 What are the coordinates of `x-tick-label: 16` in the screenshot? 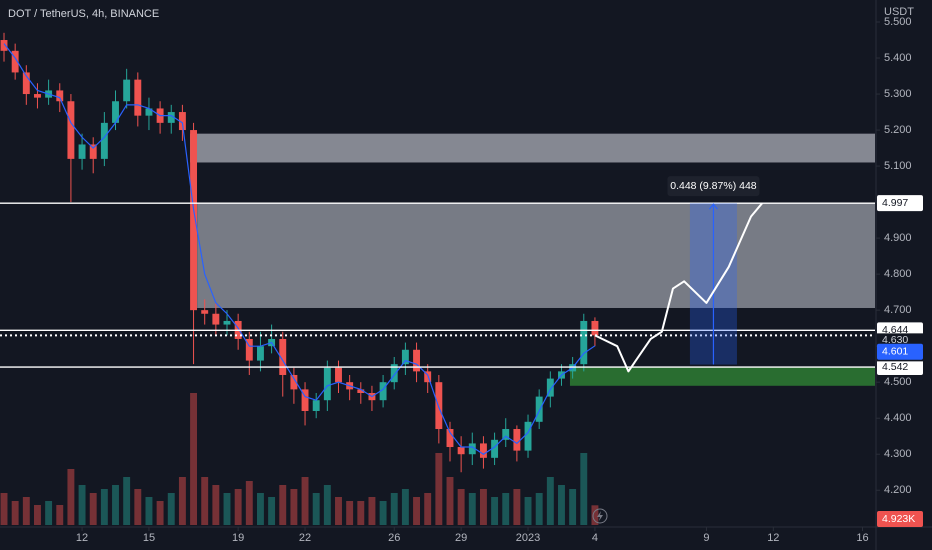 It's located at (862, 538).